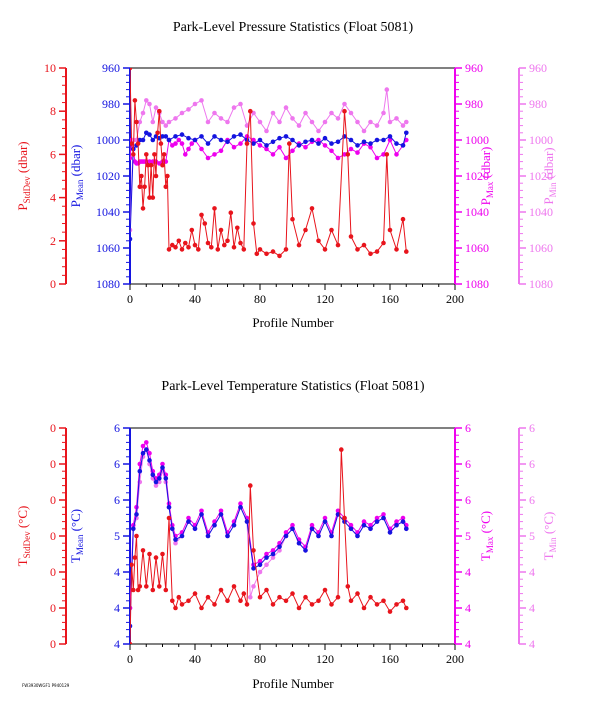 This screenshot has width=602, height=706. Describe the element at coordinates (76, 536) in the screenshot. I see `temperature-mean-axis-label: TMean (°C)` at that location.